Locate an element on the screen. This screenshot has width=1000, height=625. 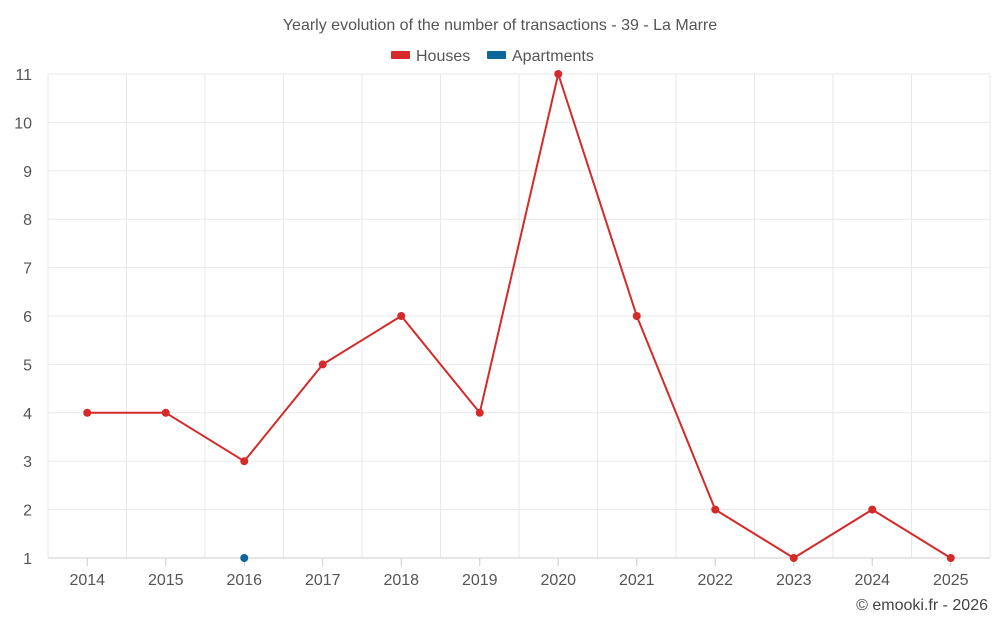
data-point-houses-2022 is located at coordinates (715, 509).